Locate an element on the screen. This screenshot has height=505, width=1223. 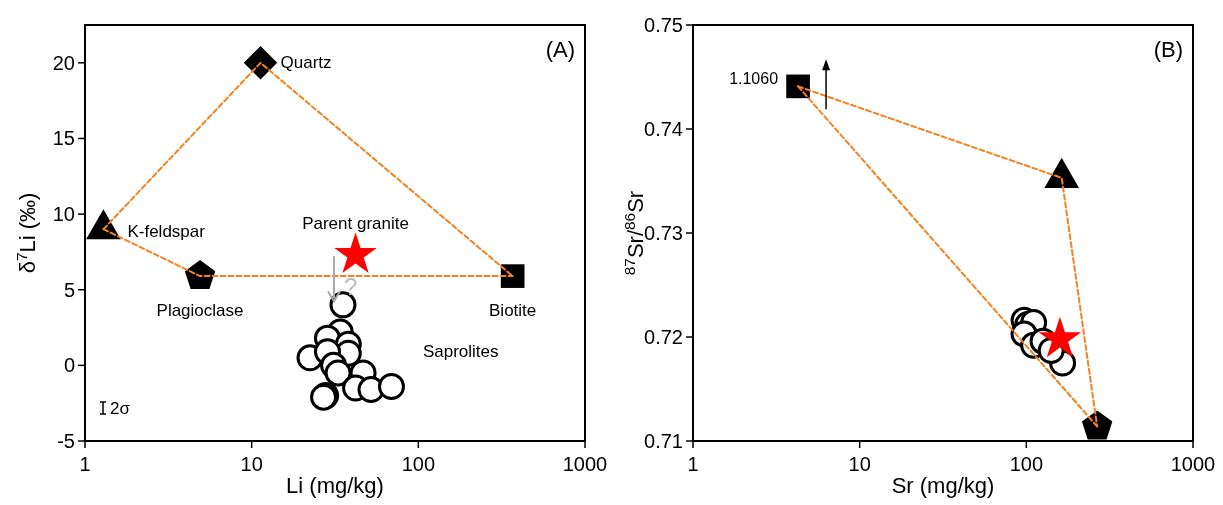
x-axis-title: Li (mg/kg) is located at coordinates (335, 485).